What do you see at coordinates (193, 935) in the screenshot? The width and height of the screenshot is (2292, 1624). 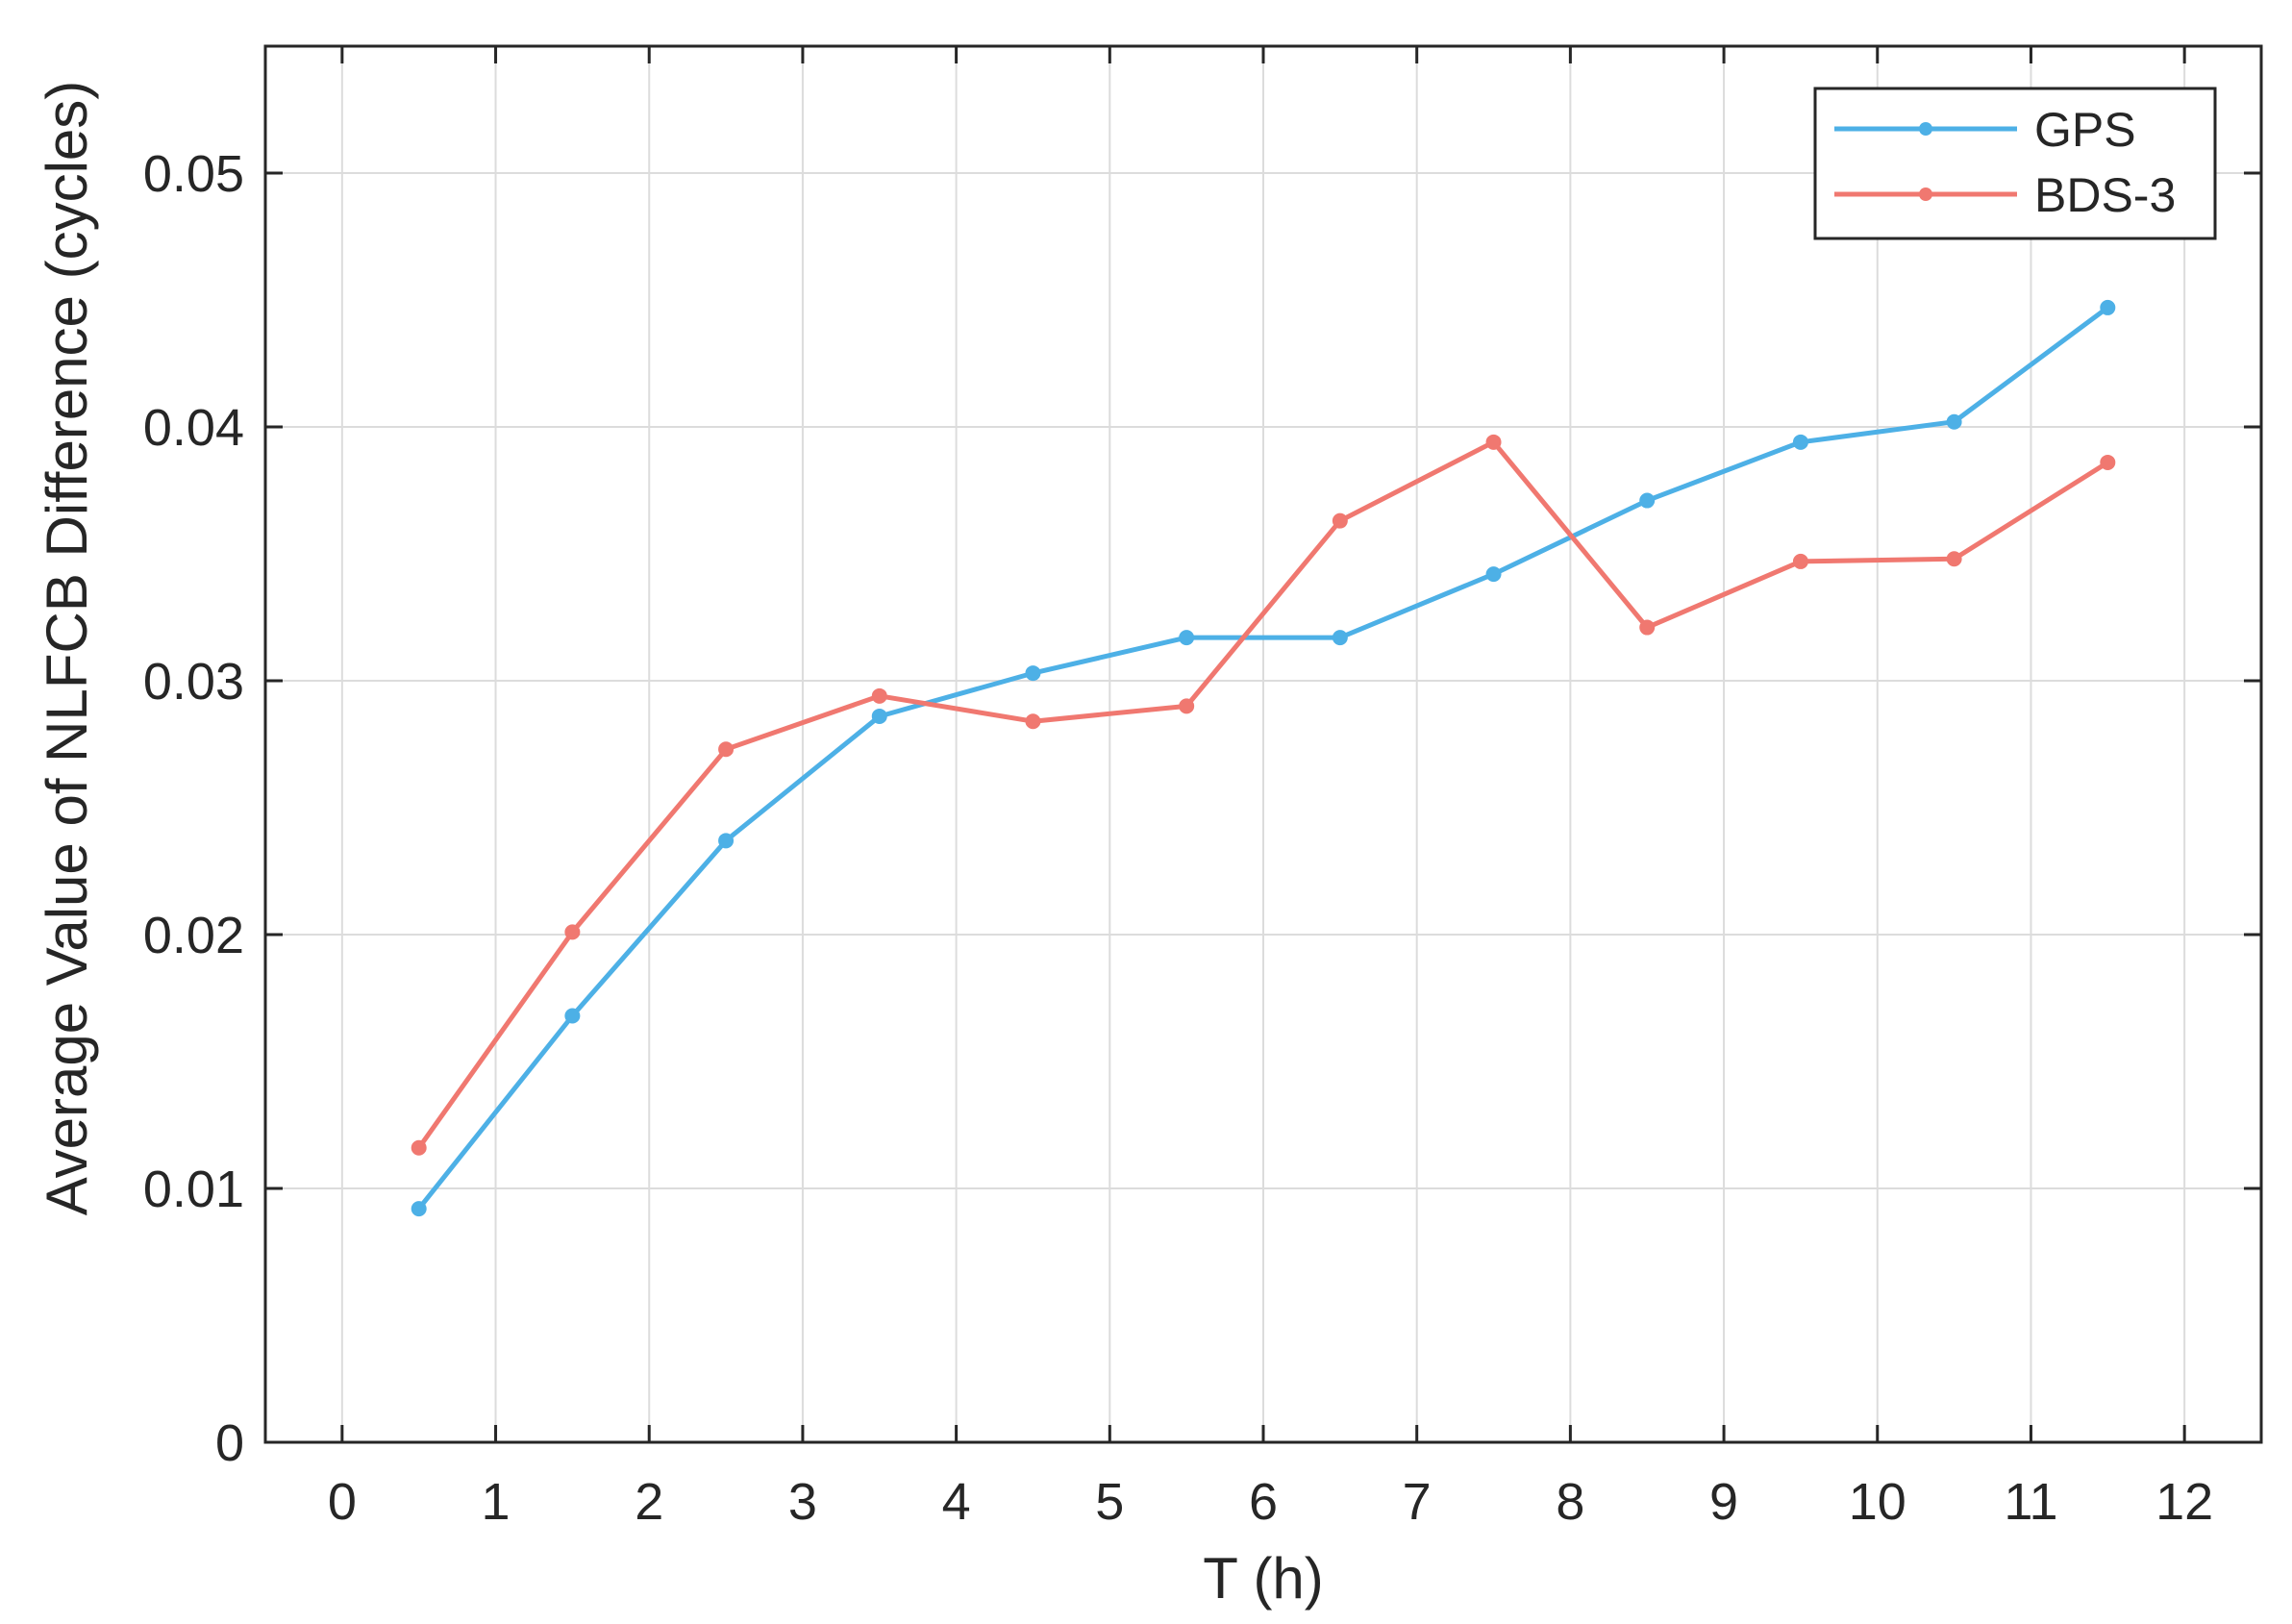 I see `y-tick-label: 0.02` at bounding box center [193, 935].